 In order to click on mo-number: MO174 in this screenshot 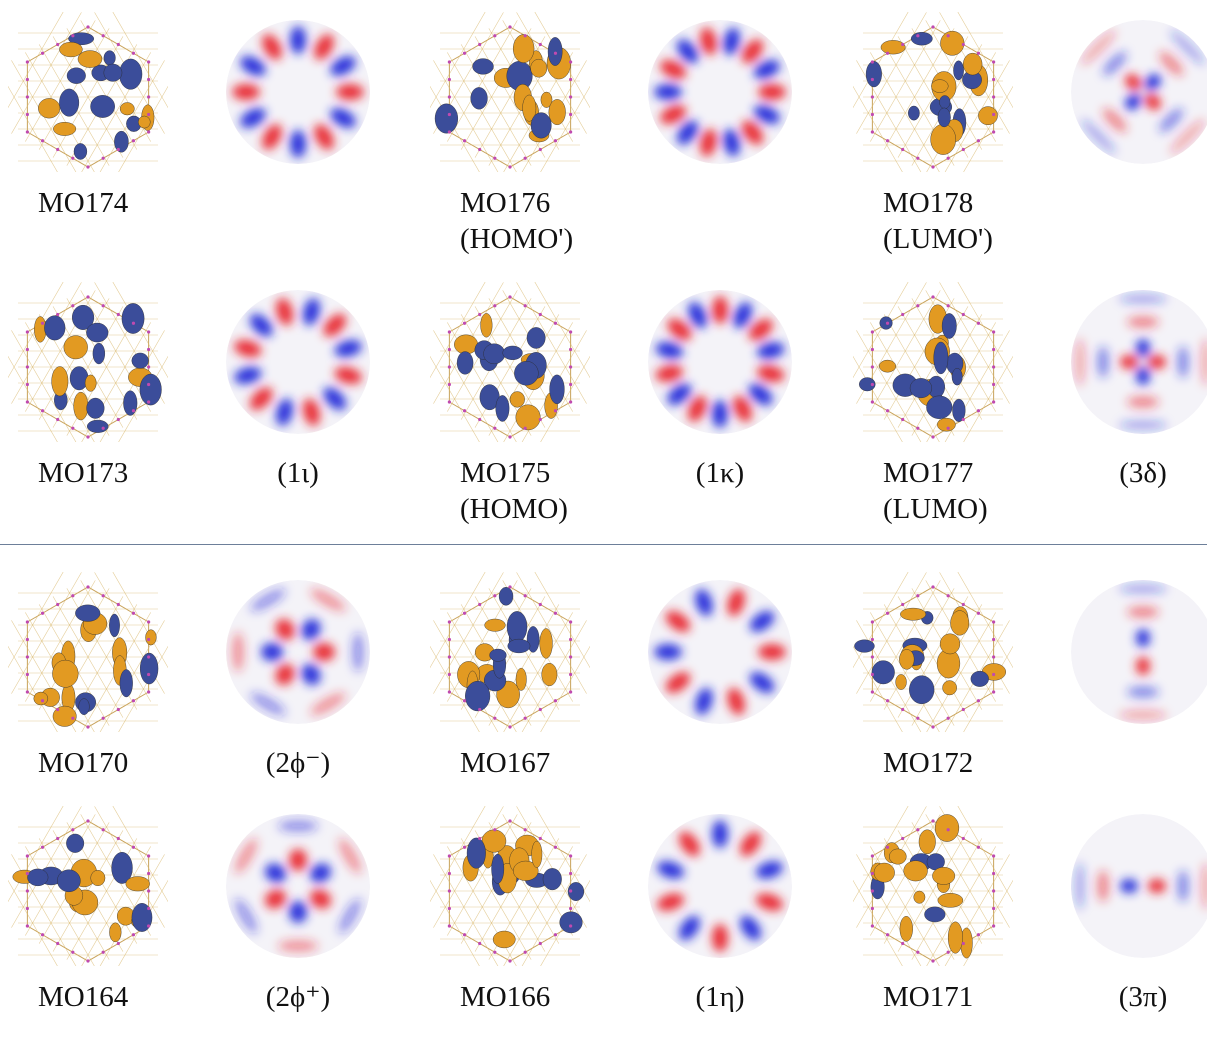, I will do `click(83, 203)`.